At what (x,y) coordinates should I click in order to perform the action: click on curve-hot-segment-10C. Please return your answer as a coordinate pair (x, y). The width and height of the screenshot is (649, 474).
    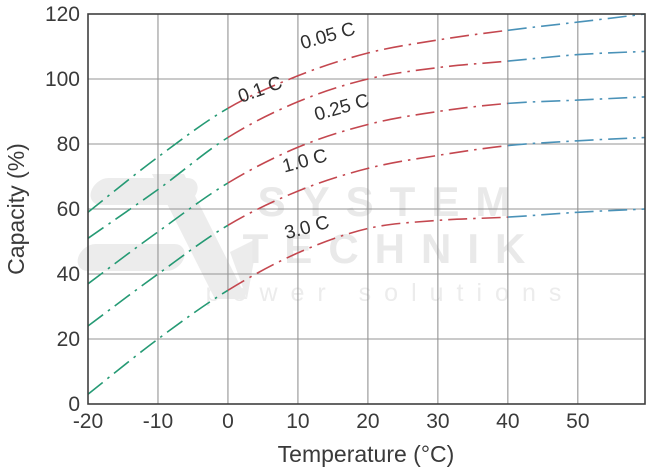
    Looking at the image, I should click on (576, 141).